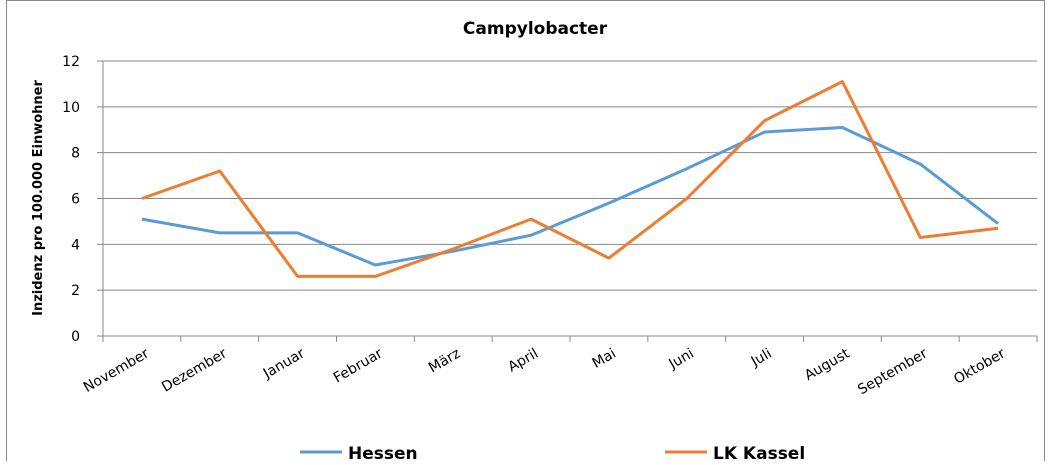 The height and width of the screenshot is (465, 1050). Describe the element at coordinates (75, 337) in the screenshot. I see `y-tick-label: 0` at that location.